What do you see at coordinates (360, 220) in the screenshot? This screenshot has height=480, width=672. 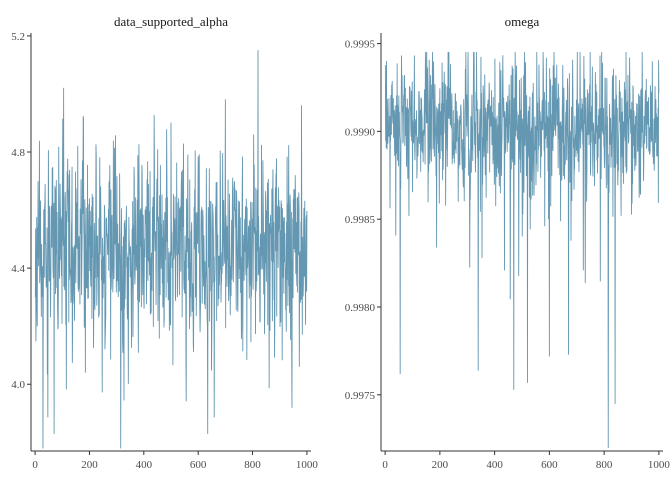 I see `y-tick-label: 0.9985` at bounding box center [360, 220].